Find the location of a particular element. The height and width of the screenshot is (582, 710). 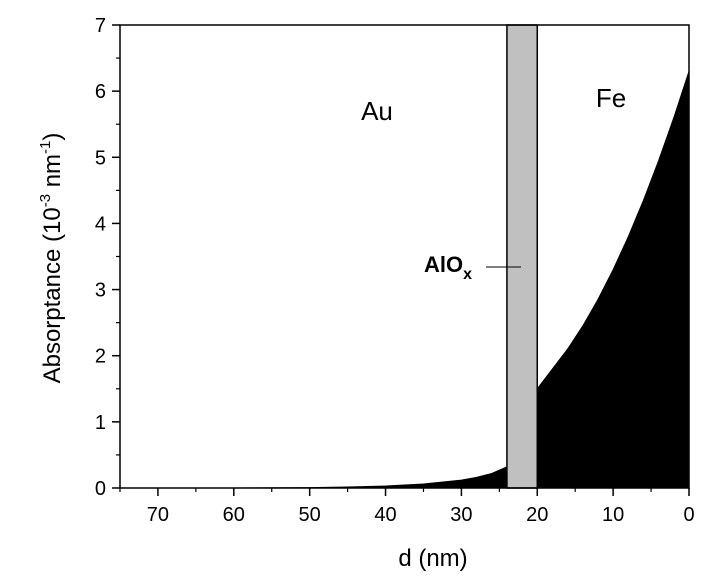

y-tick-label: 6 is located at coordinates (100, 92).